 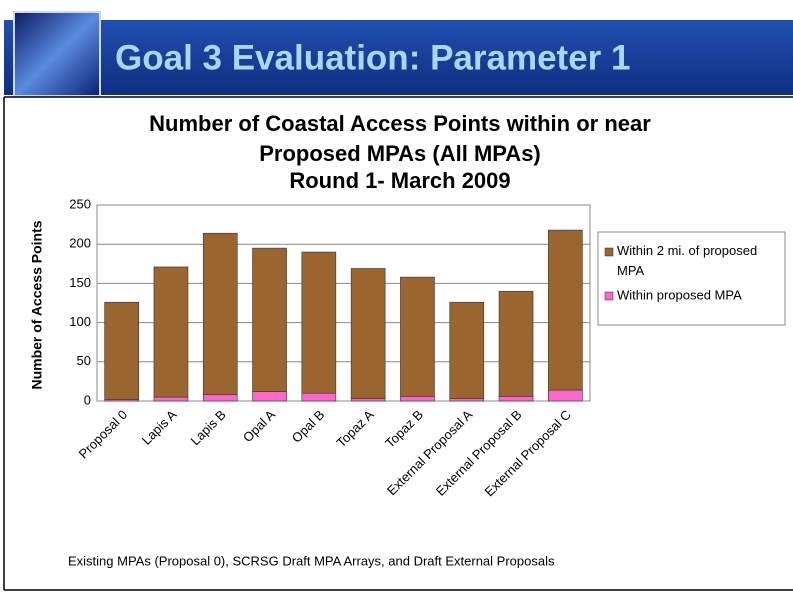 What do you see at coordinates (430, 453) in the screenshot?
I see `x-tick-label: External Proposal A` at bounding box center [430, 453].